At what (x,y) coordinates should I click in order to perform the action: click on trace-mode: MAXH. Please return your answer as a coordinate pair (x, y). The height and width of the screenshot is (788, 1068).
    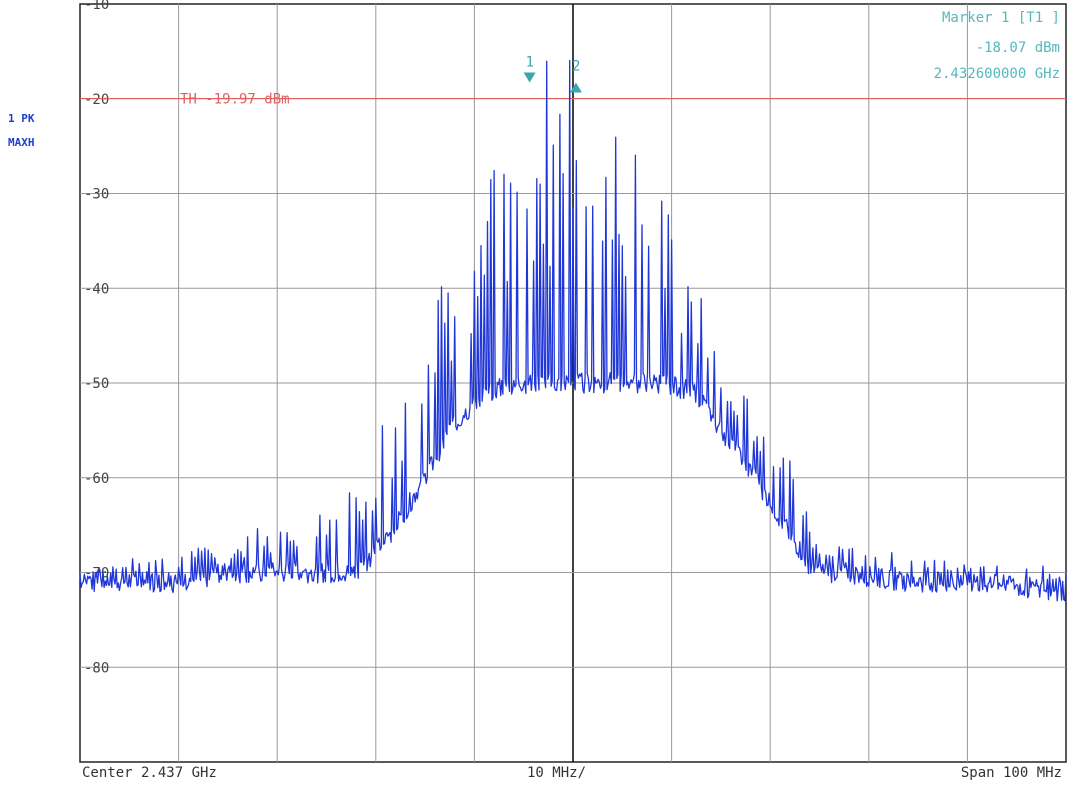
    Looking at the image, I should click on (21, 142).